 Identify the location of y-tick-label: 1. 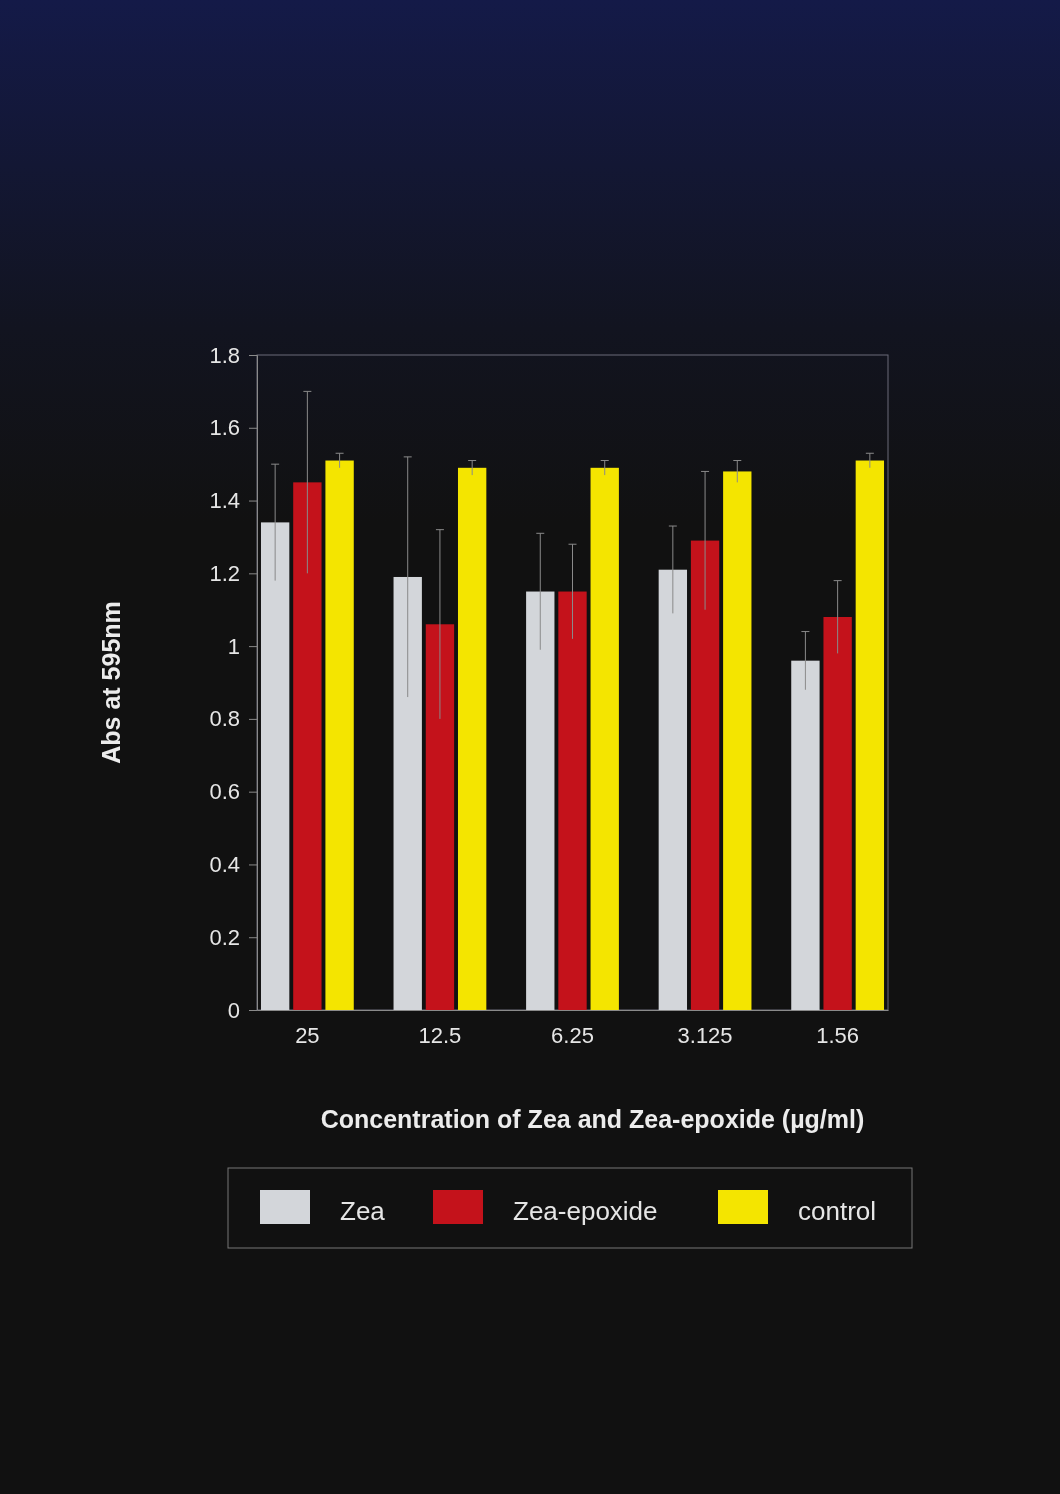
(233, 646).